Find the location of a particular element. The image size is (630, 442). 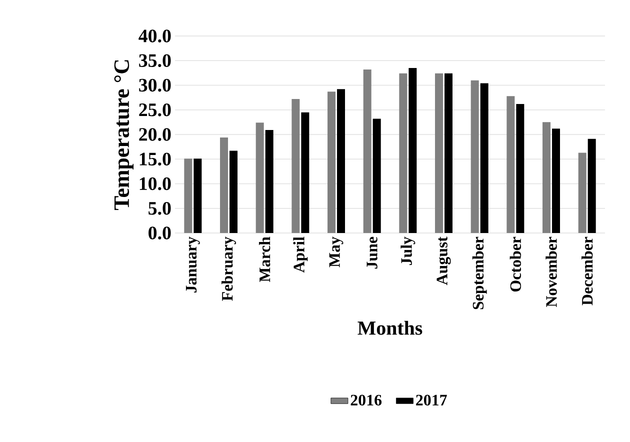

legend-label: 2016 is located at coordinates (366, 400).